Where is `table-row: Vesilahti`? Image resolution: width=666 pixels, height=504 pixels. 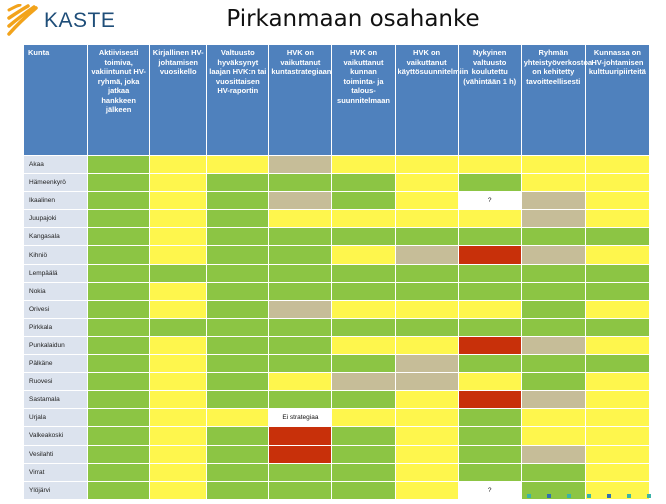 table-row: Vesilahti is located at coordinates (336, 454).